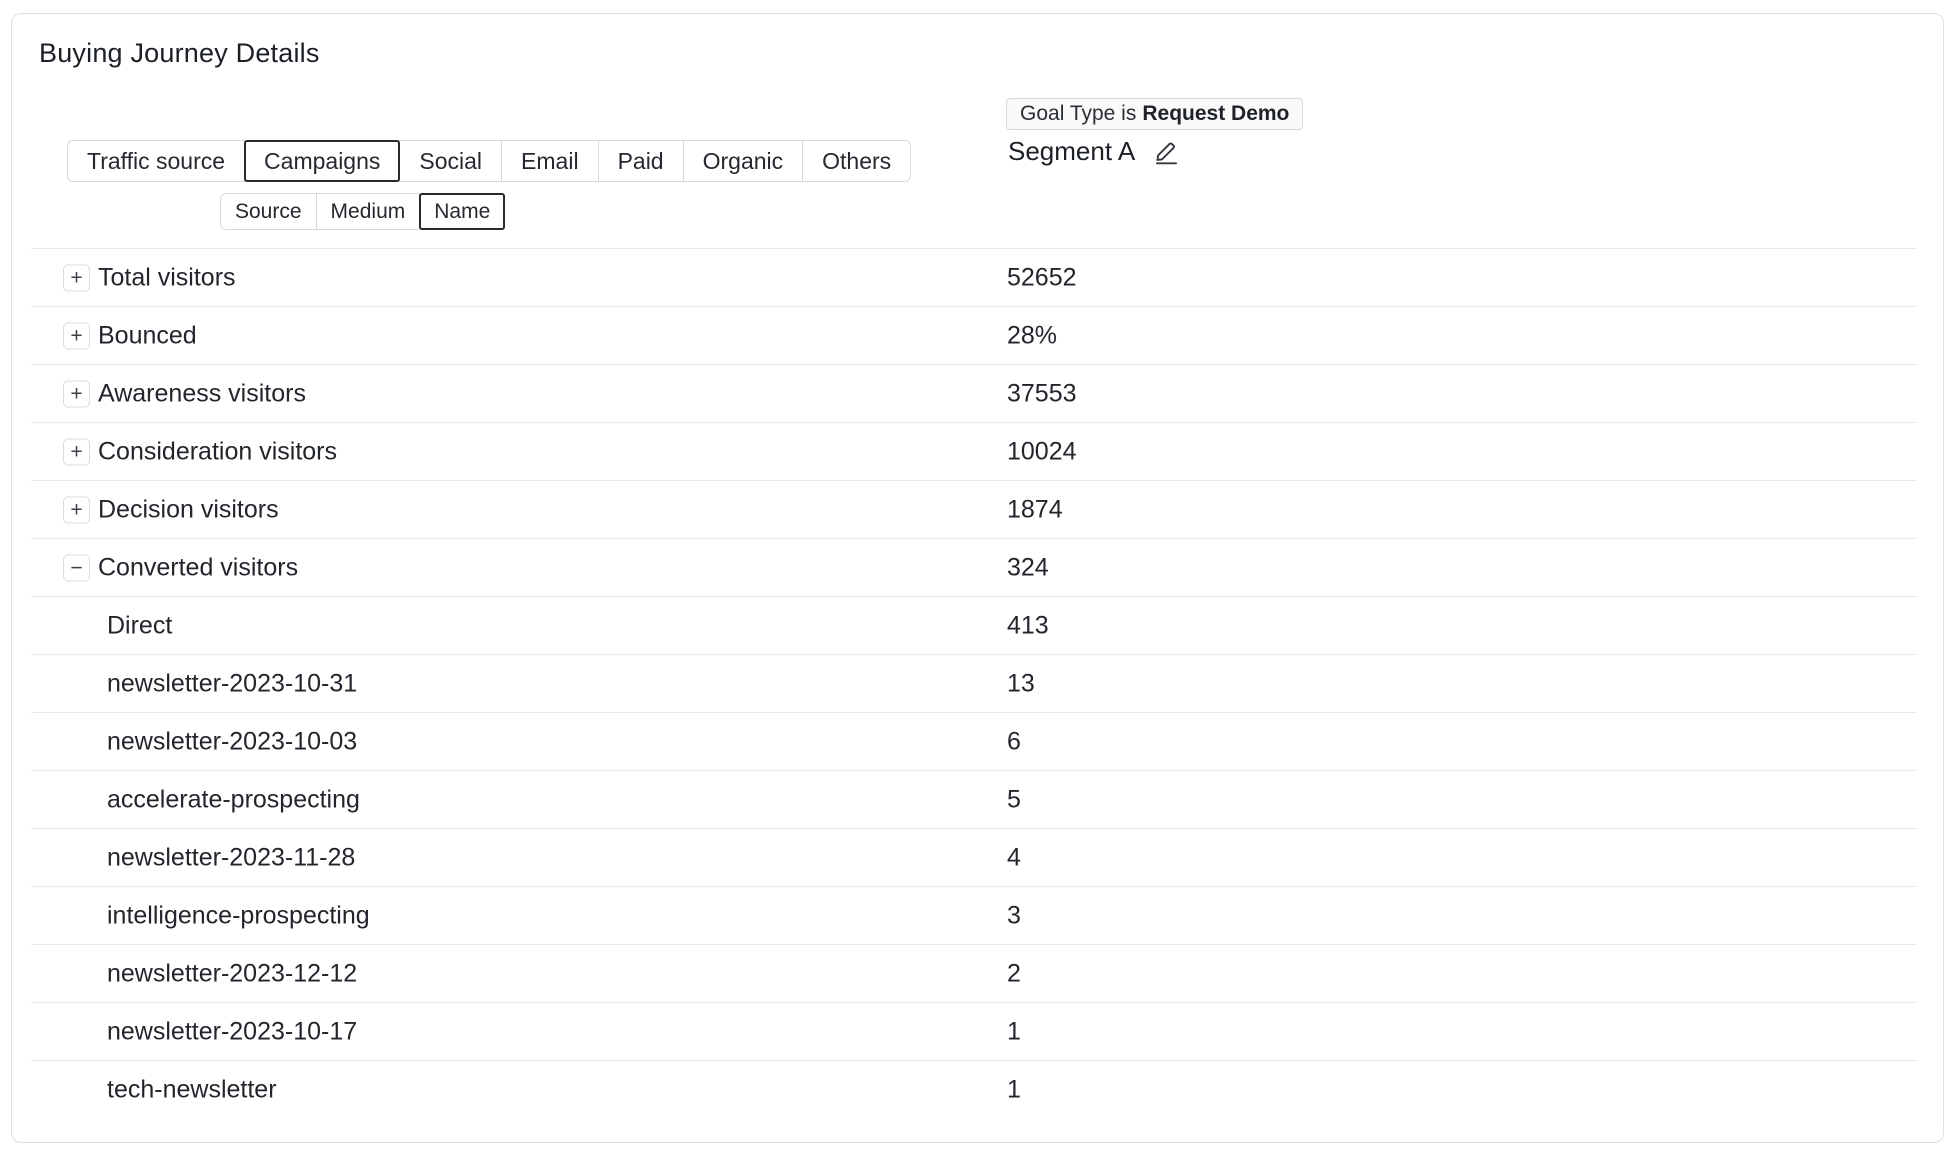 The image size is (1956, 1164). What do you see at coordinates (974, 393) in the screenshot?
I see `table-row: + Awareness visitors 37553` at bounding box center [974, 393].